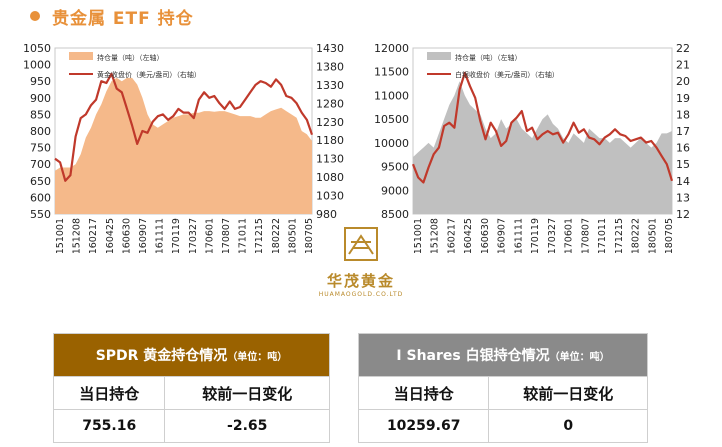 This screenshot has width=722, height=447. I want to click on page-title-text: 贵金属 ETF 持仓, so click(123, 18).